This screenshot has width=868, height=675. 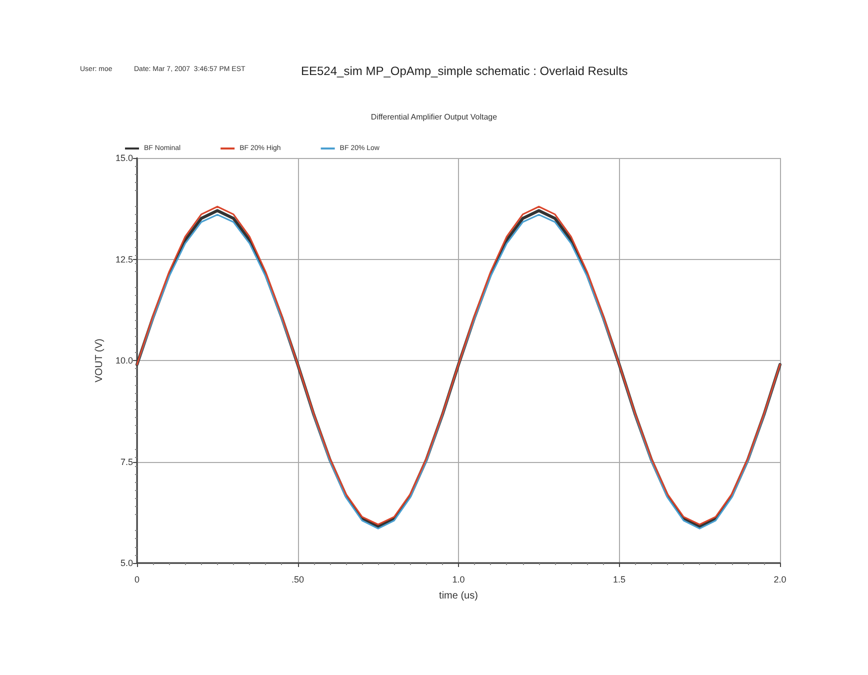 I want to click on y-axis-title: VOUT (V), so click(x=100, y=360).